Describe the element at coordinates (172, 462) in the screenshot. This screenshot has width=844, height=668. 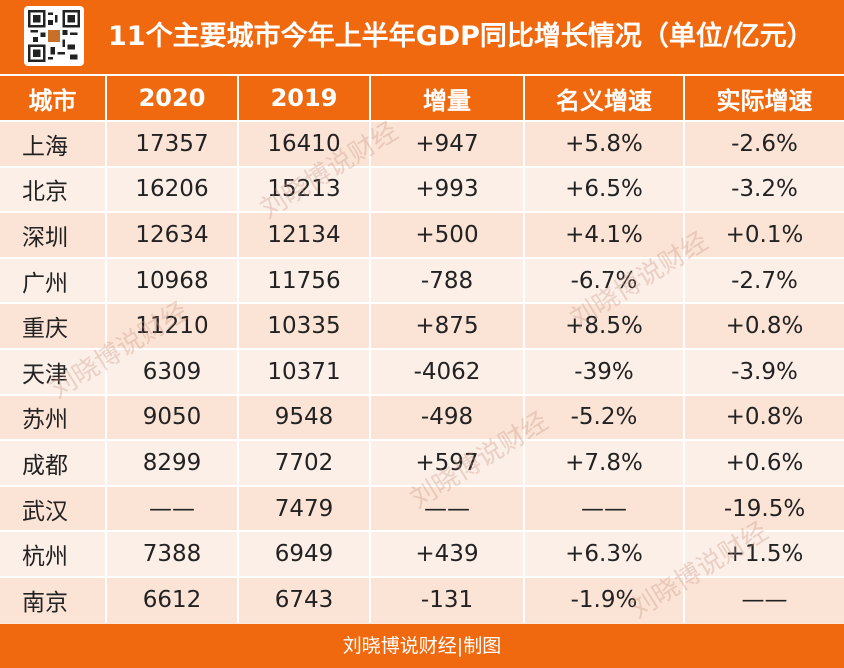
I see `table-cell: 8299` at that location.